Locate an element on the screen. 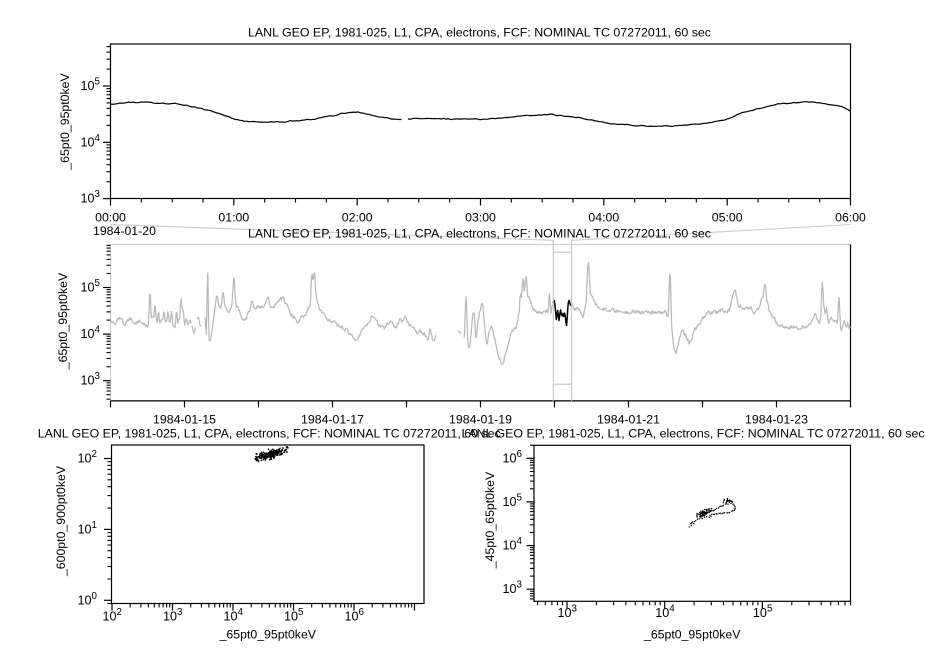  svg-text: 05:00 is located at coordinates (727, 218).